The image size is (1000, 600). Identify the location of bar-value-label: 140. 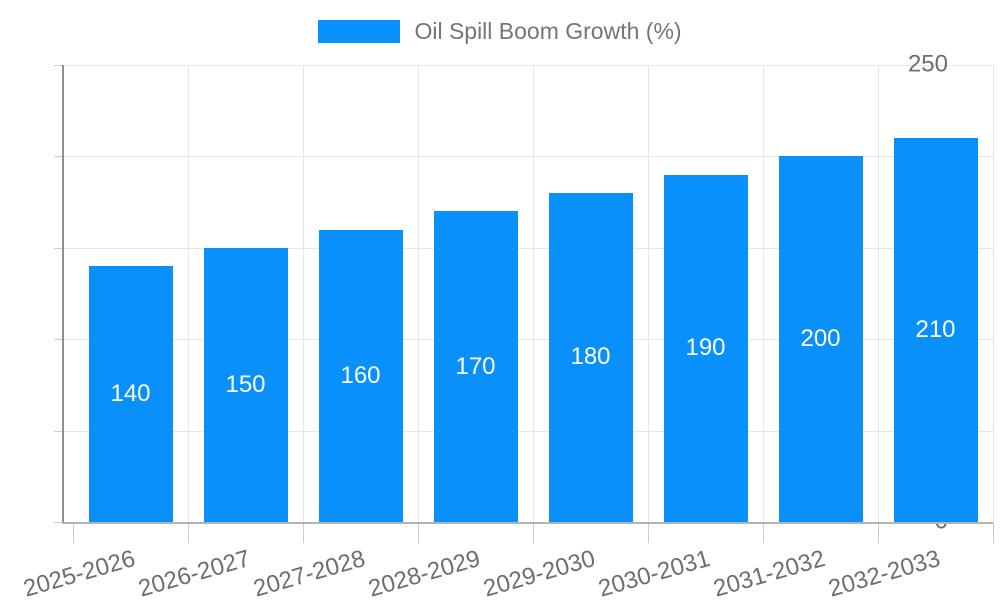
(130, 394).